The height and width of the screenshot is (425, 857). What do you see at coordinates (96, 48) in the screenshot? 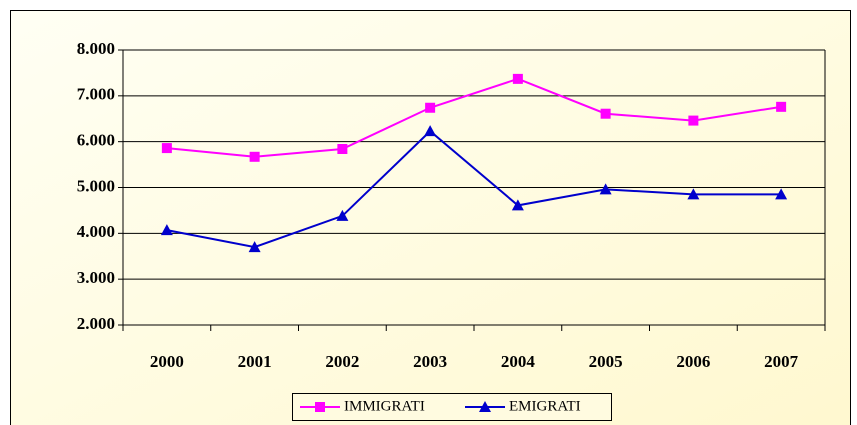
I see `y-tick-label: 8.000` at bounding box center [96, 48].